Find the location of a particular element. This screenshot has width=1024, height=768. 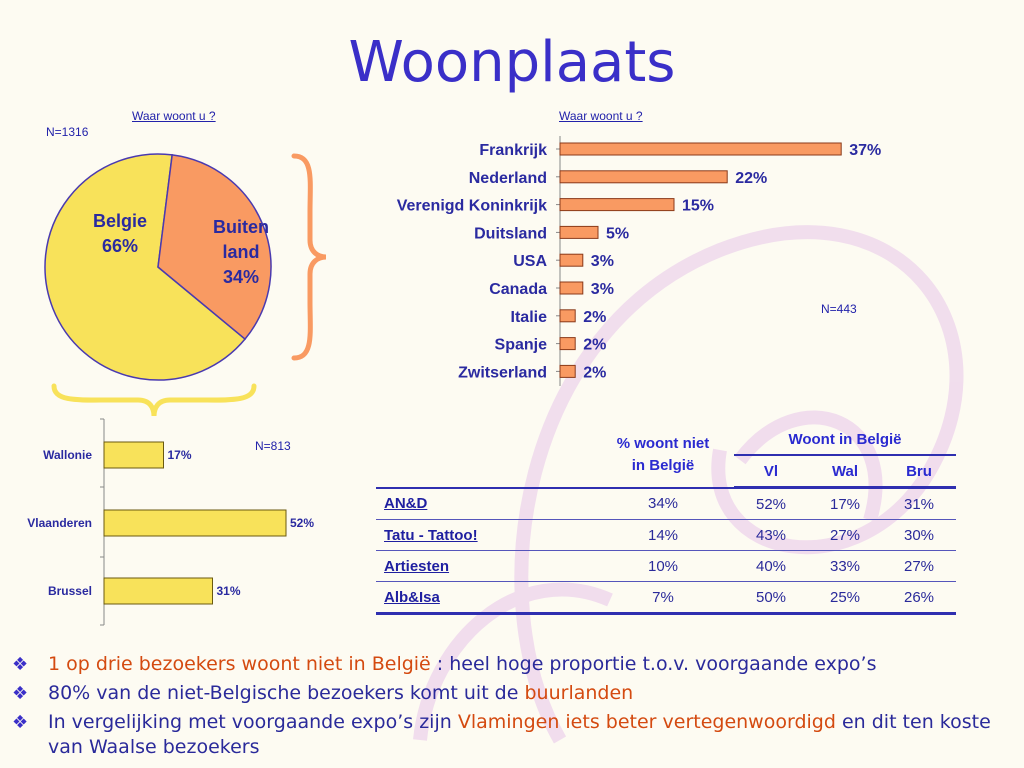

pct-header: % woont niet in België is located at coordinates (663, 456).